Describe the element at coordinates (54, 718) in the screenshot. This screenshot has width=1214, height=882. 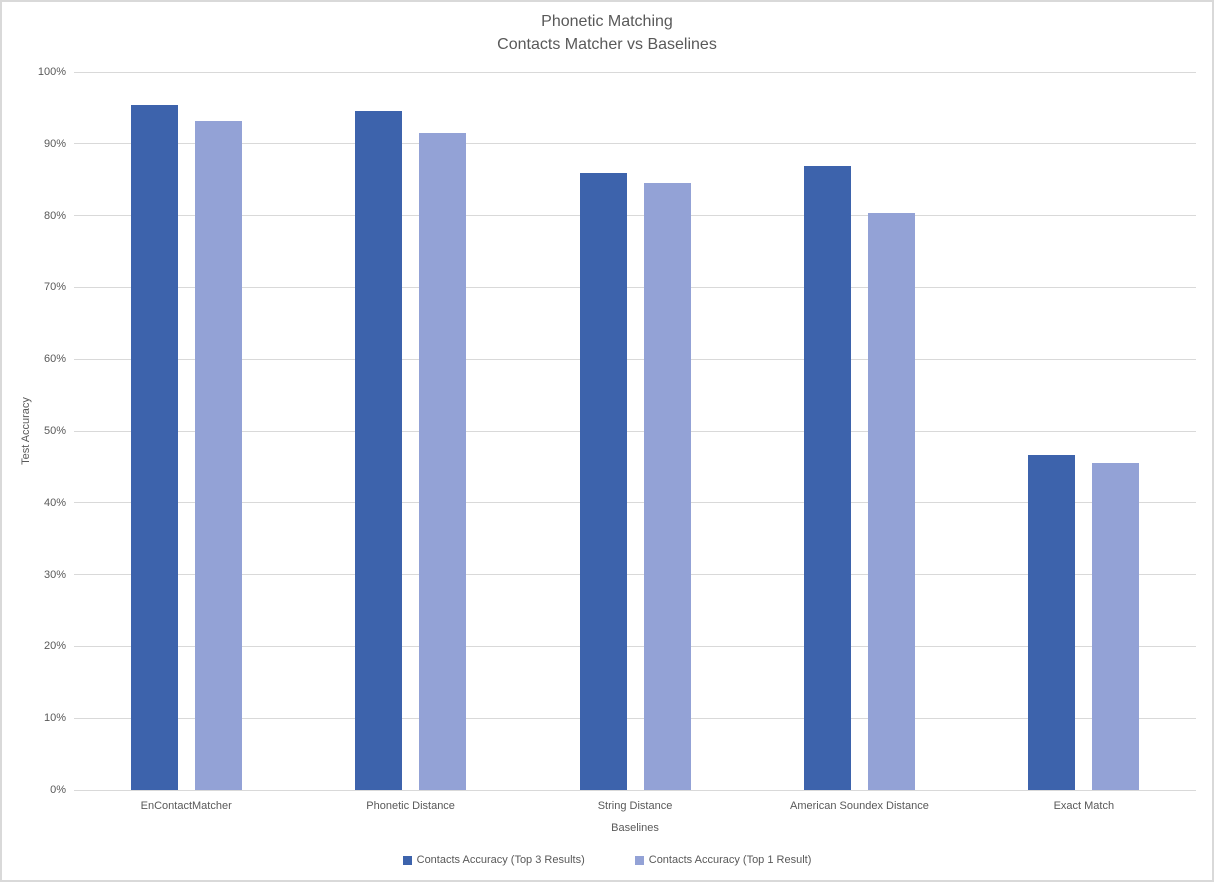
I see `y-tick-label: 10%` at that location.